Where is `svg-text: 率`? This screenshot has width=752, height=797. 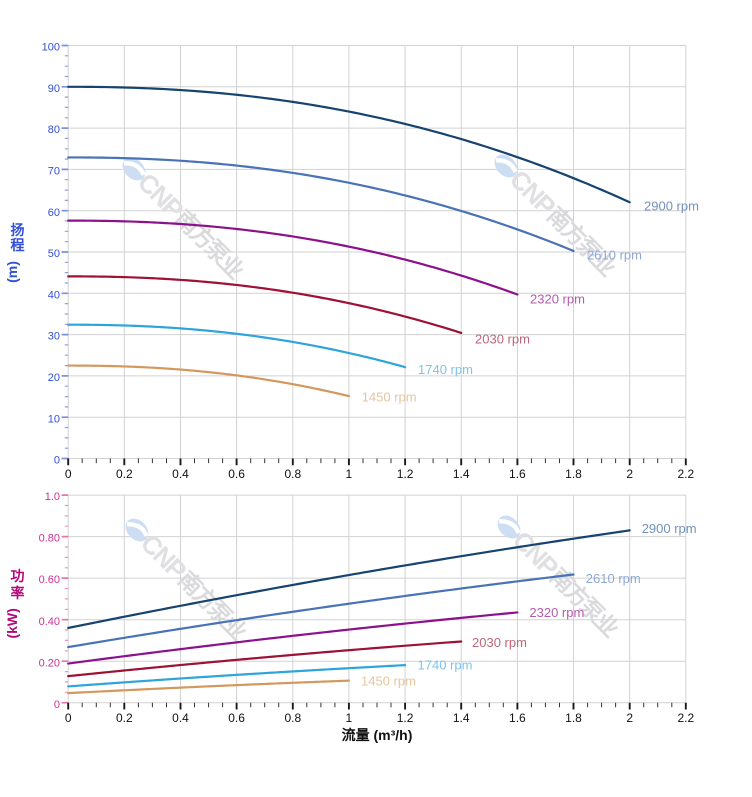 svg-text: 率 is located at coordinates (18, 593).